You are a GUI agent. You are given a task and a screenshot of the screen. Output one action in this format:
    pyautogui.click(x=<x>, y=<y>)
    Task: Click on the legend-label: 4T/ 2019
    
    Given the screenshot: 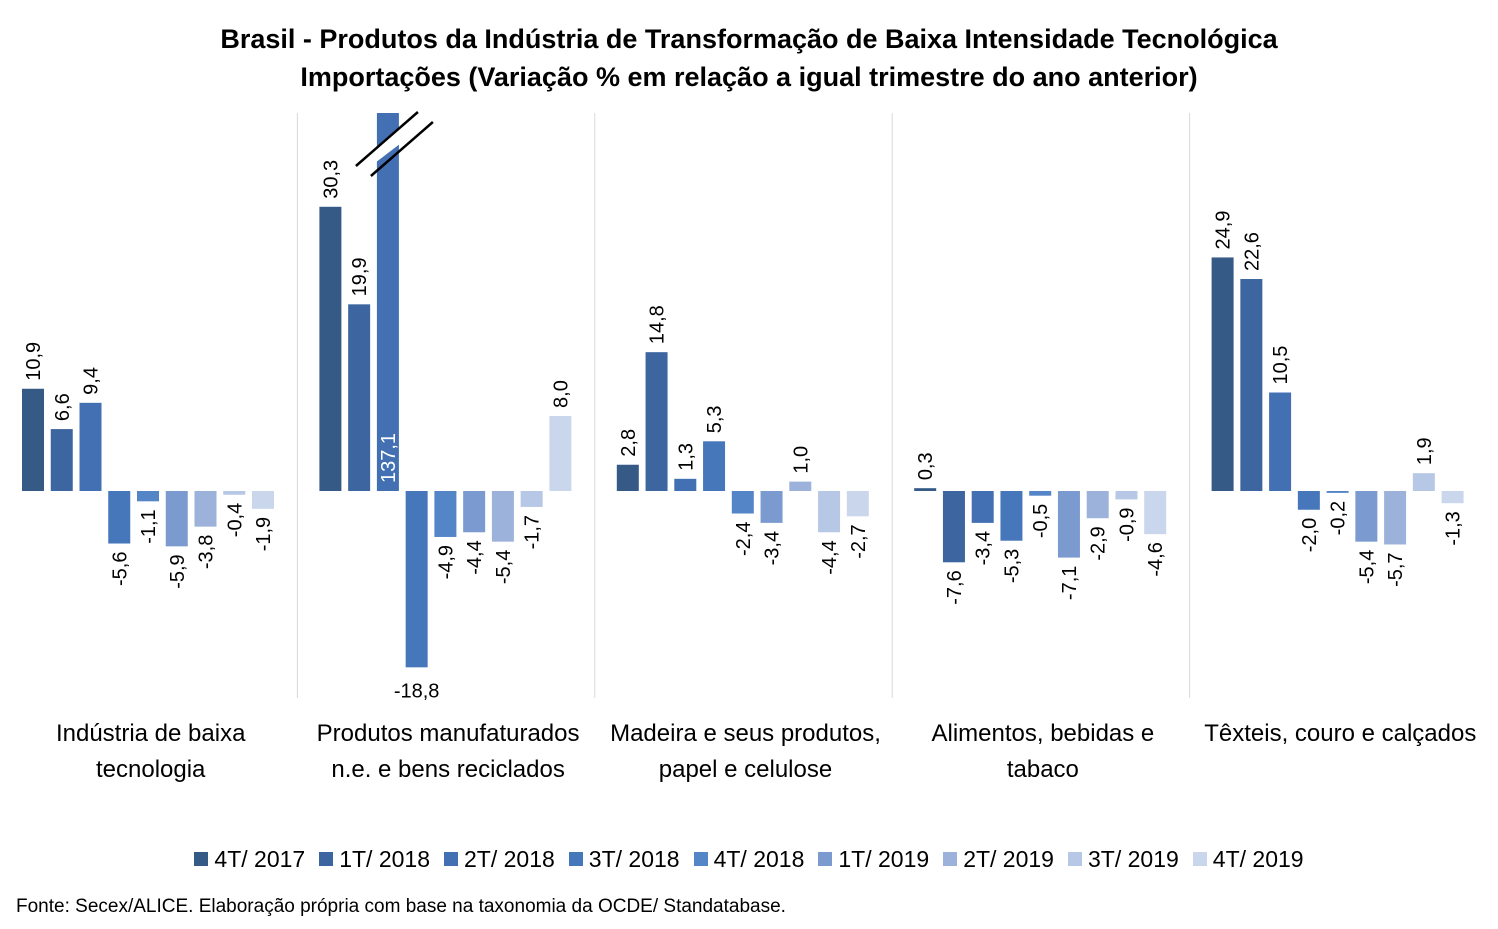 What is the action you would take?
    pyautogui.click(x=1258, y=859)
    